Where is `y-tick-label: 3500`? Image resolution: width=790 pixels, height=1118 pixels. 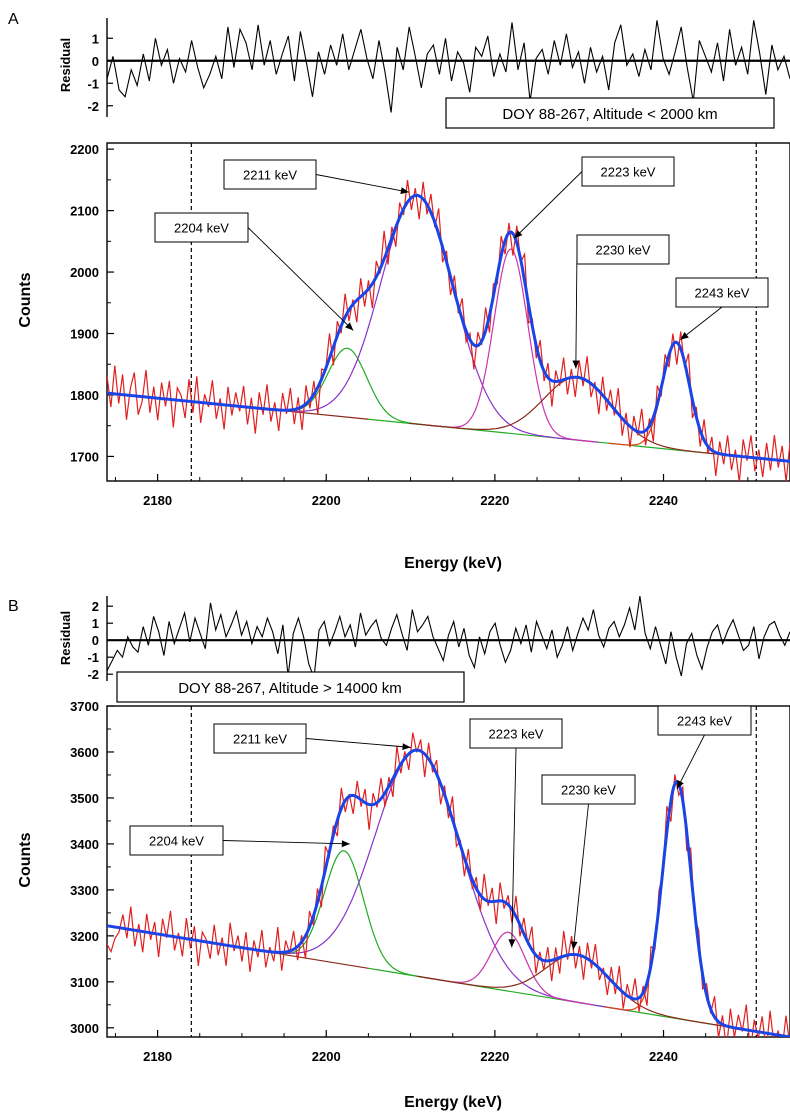
y-tick-label: 3500 is located at coordinates (84, 798).